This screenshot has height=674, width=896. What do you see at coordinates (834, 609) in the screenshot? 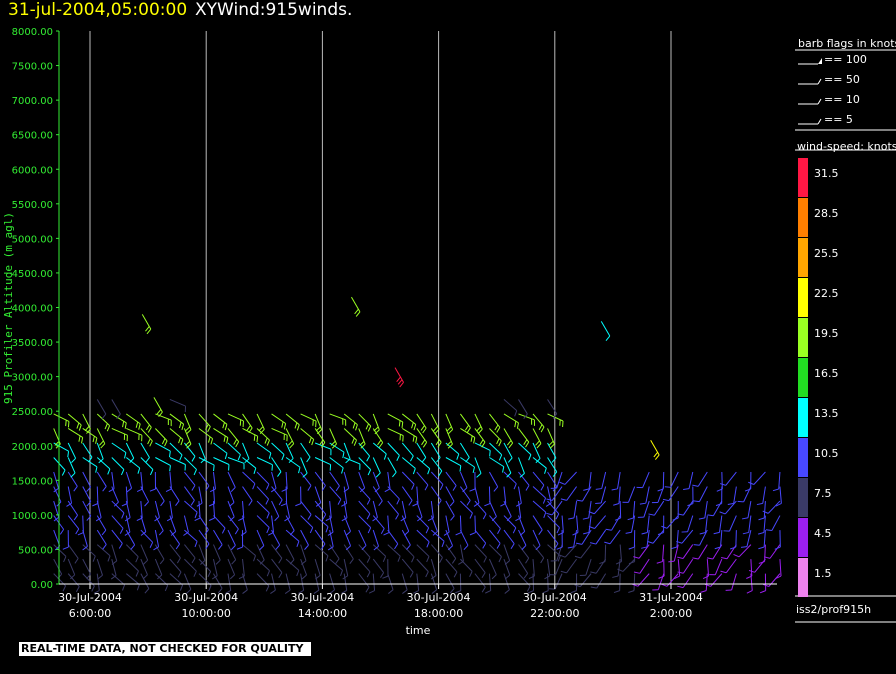
I see `data-source-label: iss2/prof915h` at bounding box center [834, 609].